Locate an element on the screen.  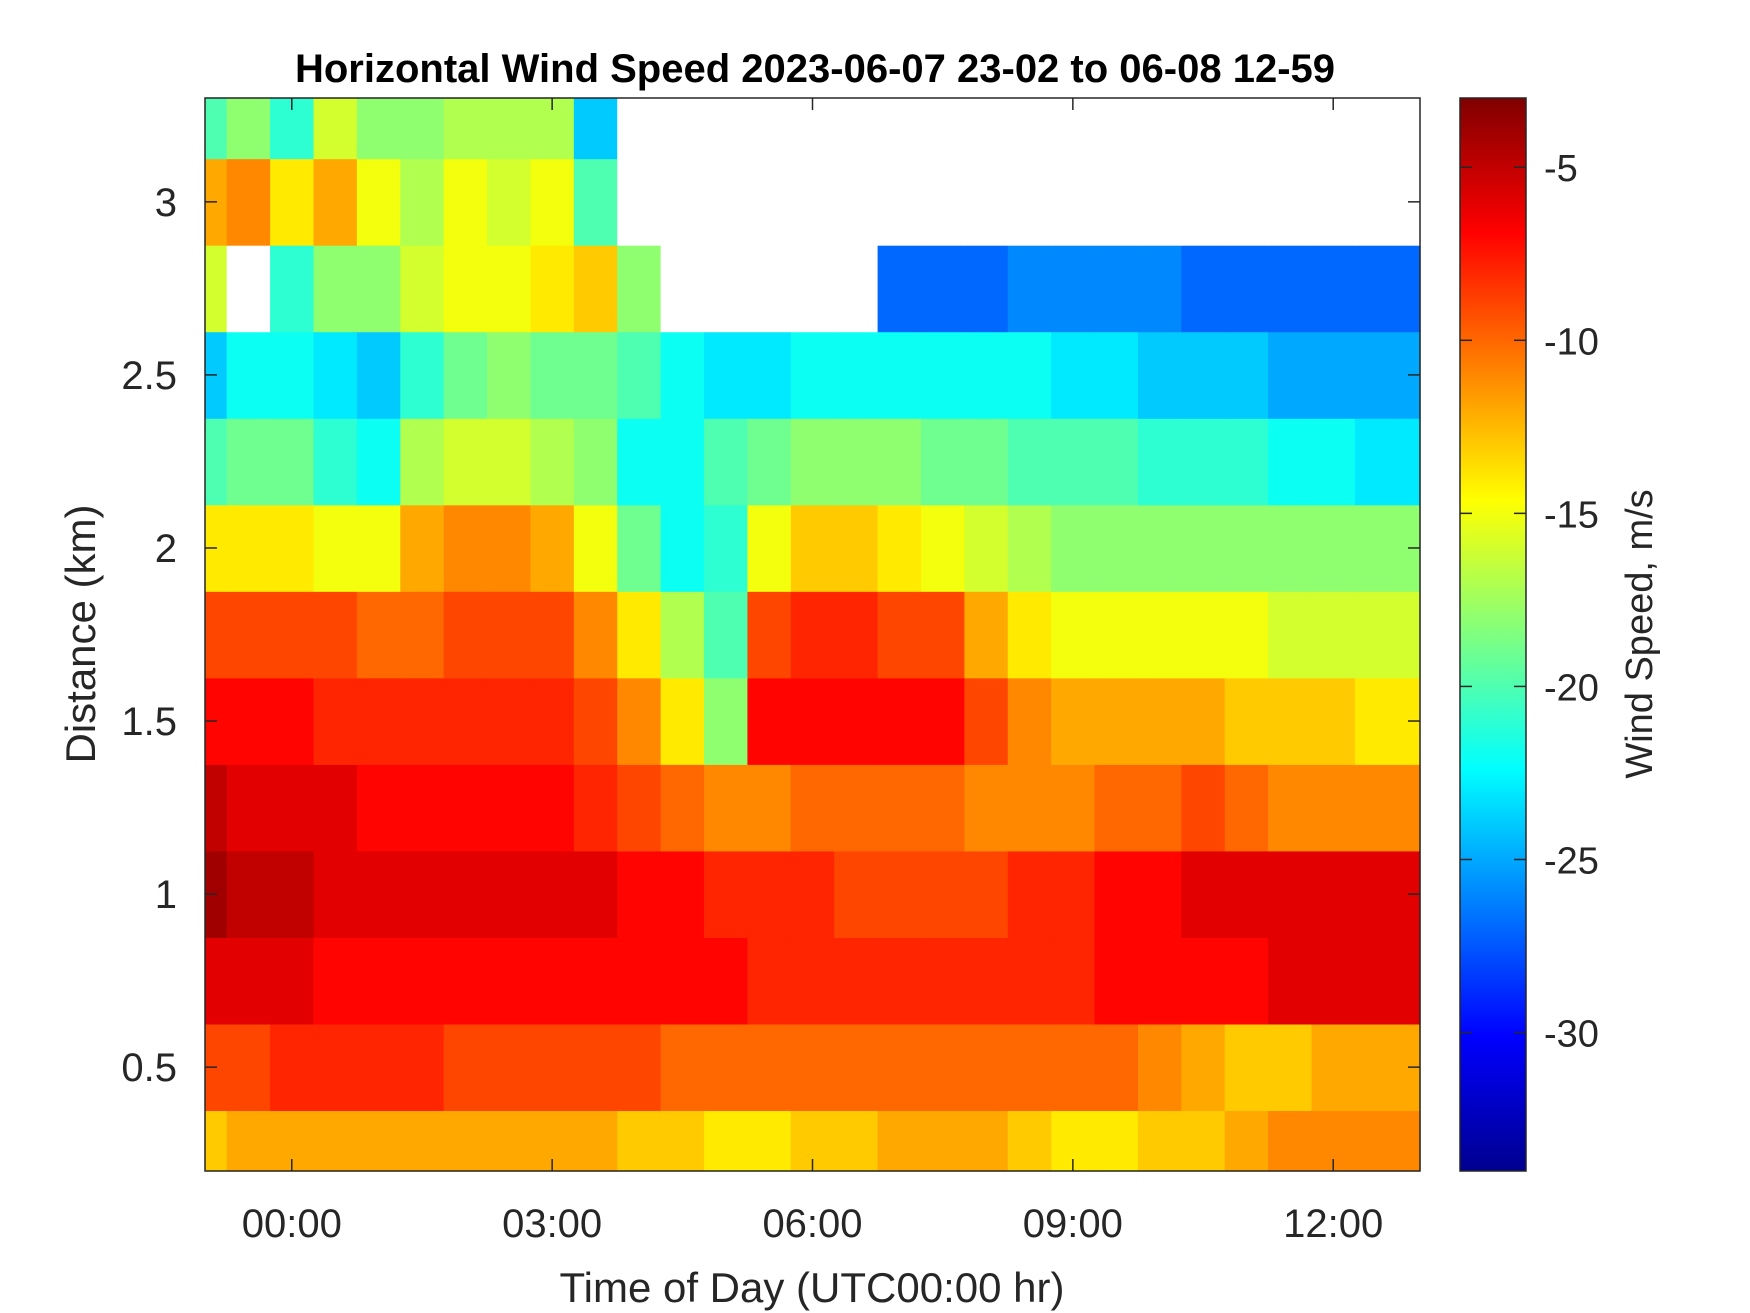
colorbar-gradient is located at coordinates (1493, 634).